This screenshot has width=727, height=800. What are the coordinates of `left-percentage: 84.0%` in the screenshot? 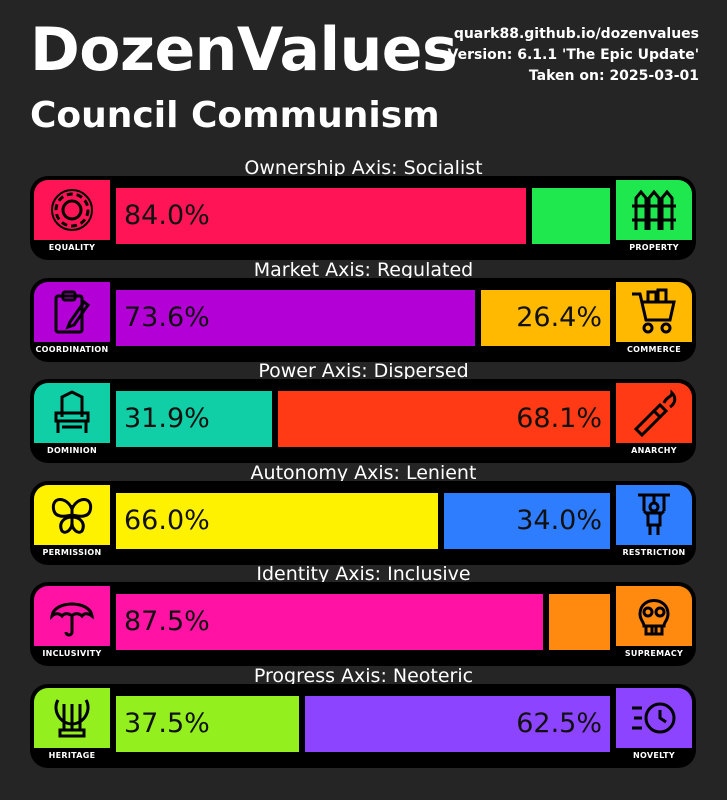 It's located at (167, 215).